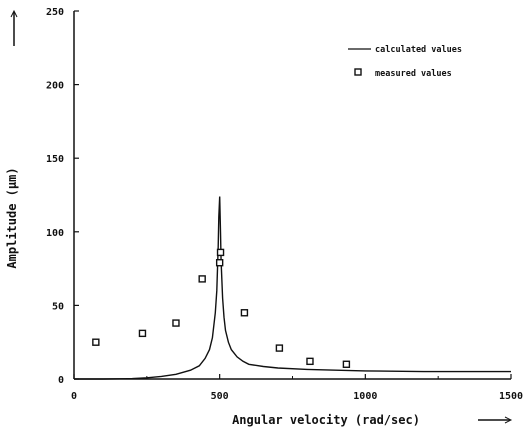 The image size is (524, 433). I want to click on y-tick-label: 200, so click(55, 86).